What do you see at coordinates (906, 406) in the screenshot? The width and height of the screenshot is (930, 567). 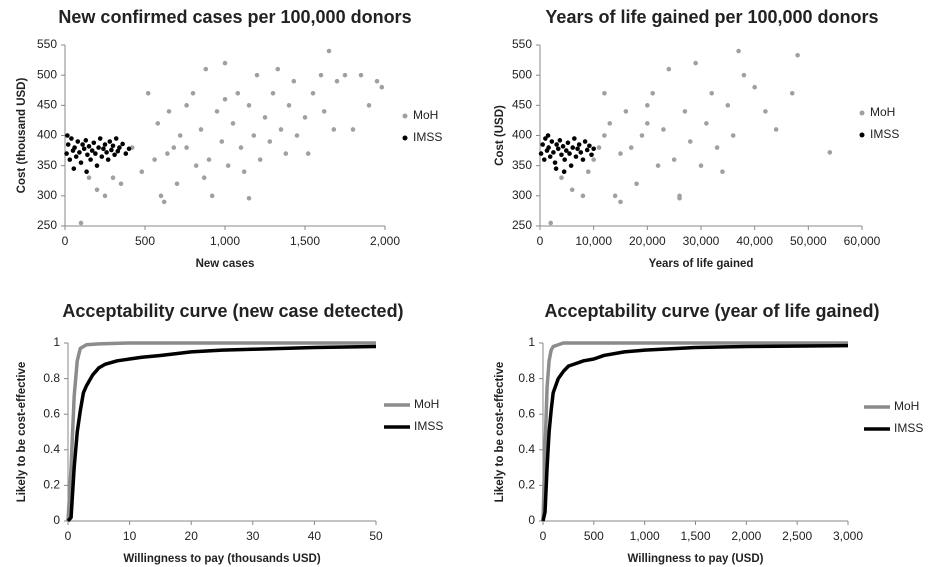 I see `legend-label: MoH` at bounding box center [906, 406].